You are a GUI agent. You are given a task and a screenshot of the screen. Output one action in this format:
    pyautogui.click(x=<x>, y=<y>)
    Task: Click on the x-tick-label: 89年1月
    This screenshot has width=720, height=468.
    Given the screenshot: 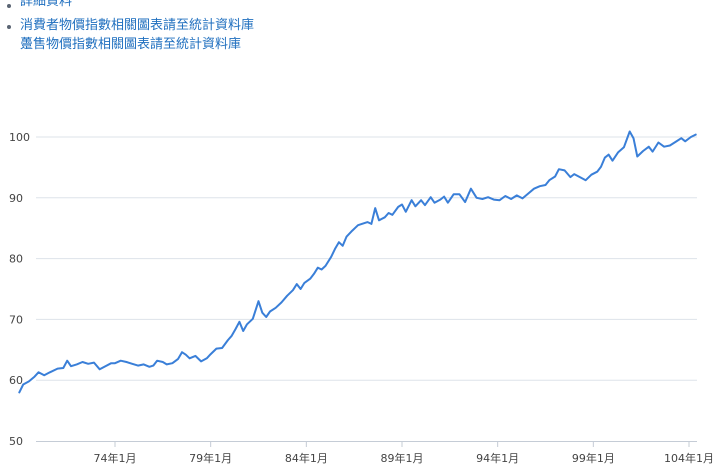 What is the action you would take?
    pyautogui.click(x=402, y=458)
    